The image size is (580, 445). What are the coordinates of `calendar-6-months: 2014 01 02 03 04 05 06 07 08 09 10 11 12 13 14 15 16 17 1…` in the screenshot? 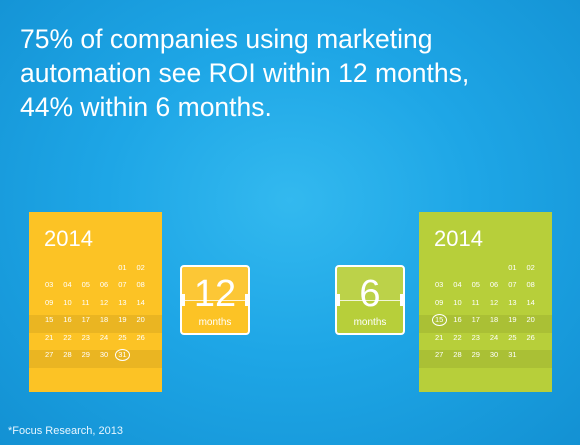 It's located at (485, 302).